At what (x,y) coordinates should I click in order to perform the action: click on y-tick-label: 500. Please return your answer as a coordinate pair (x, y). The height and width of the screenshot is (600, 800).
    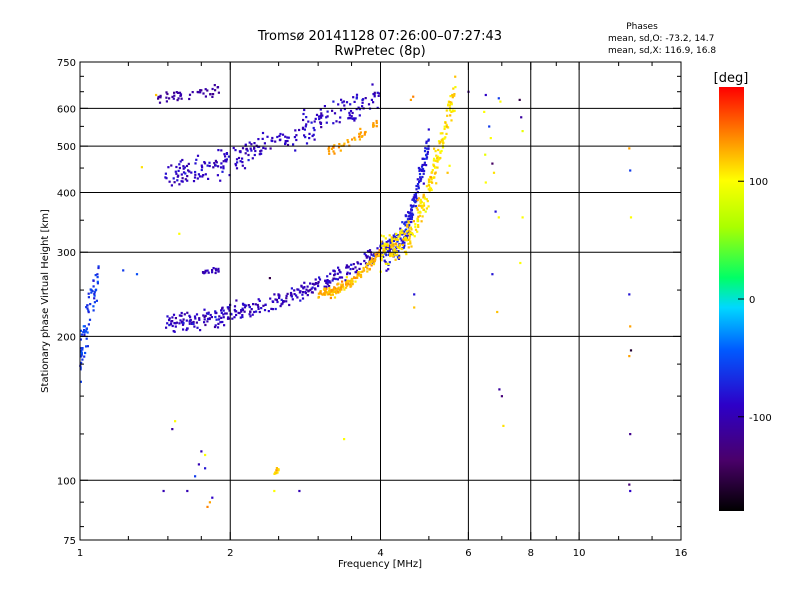
    Looking at the image, I should click on (66, 147).